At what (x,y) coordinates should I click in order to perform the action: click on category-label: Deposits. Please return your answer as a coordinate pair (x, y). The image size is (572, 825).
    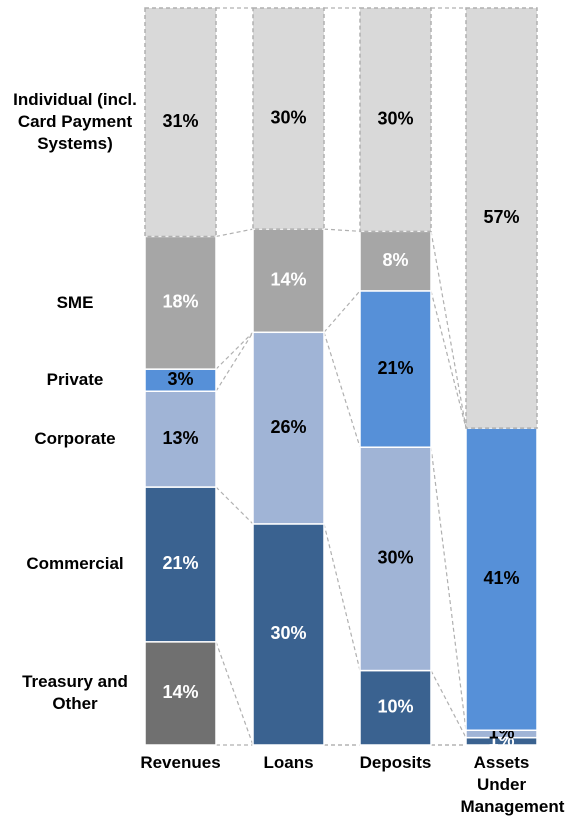
    Looking at the image, I should click on (395, 762).